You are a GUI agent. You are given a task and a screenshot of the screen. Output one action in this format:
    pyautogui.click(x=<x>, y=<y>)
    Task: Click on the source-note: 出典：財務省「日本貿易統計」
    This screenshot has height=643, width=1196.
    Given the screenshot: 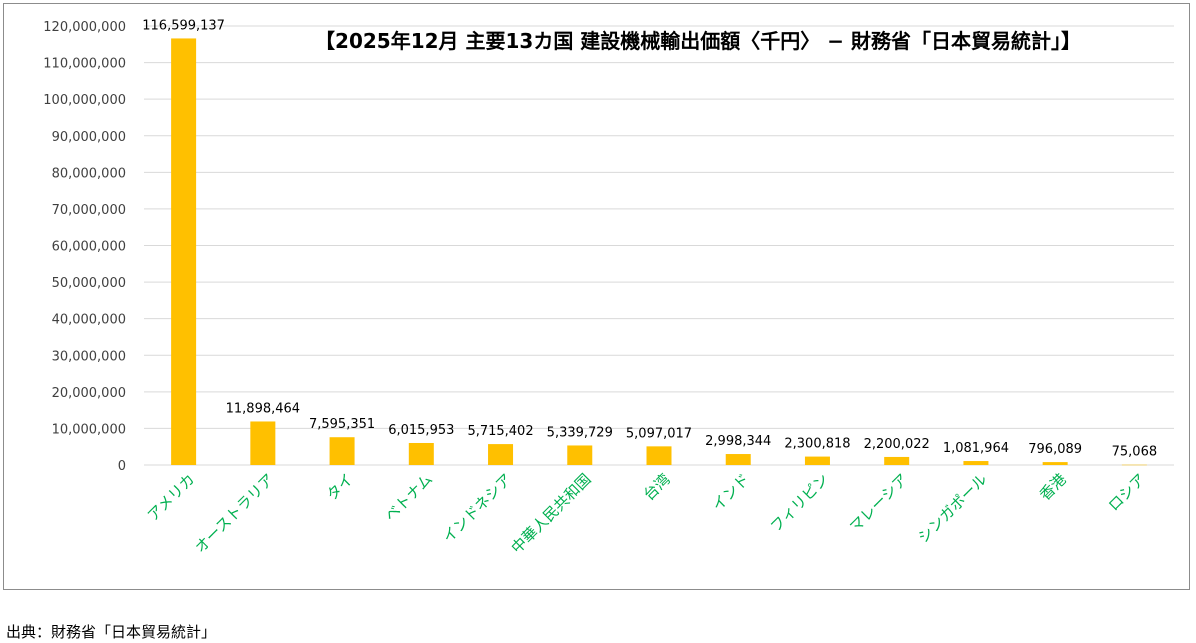 What is the action you would take?
    pyautogui.click(x=111, y=632)
    